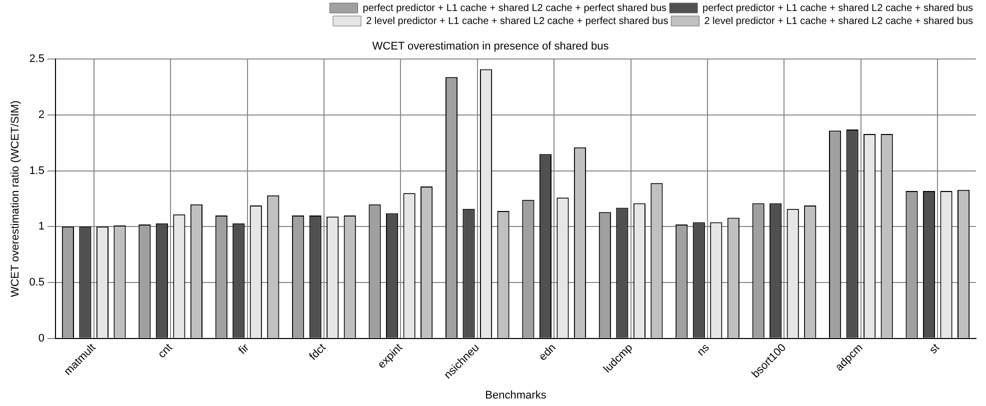 This screenshot has height=406, width=986. What do you see at coordinates (703, 349) in the screenshot?
I see `x-tick-label: ns` at bounding box center [703, 349].